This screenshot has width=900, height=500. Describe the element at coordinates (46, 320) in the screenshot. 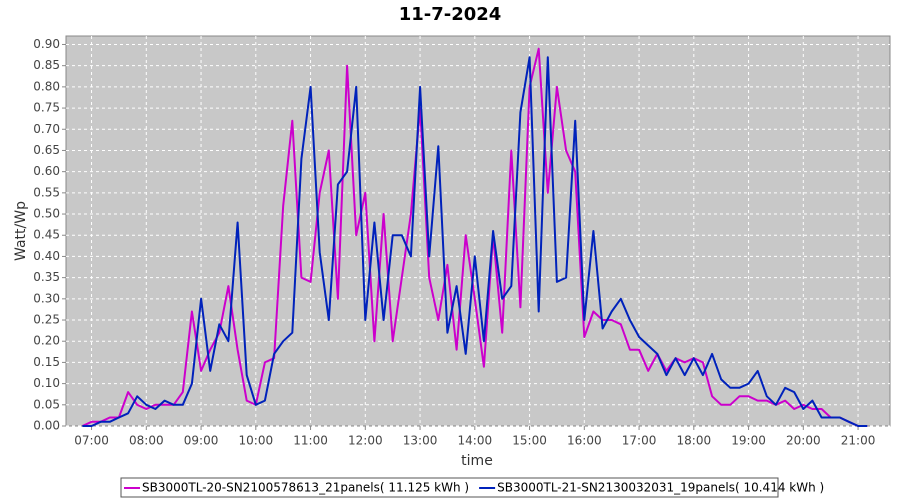

I see `y-tick-label: 0.25` at that location.